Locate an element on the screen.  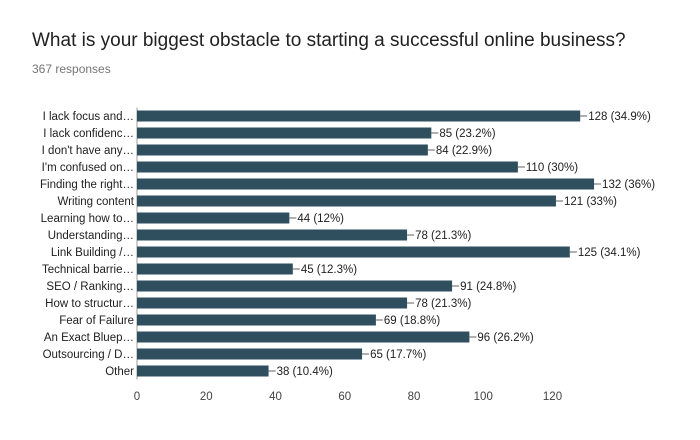
response-count: 367 responses is located at coordinates (71, 69).